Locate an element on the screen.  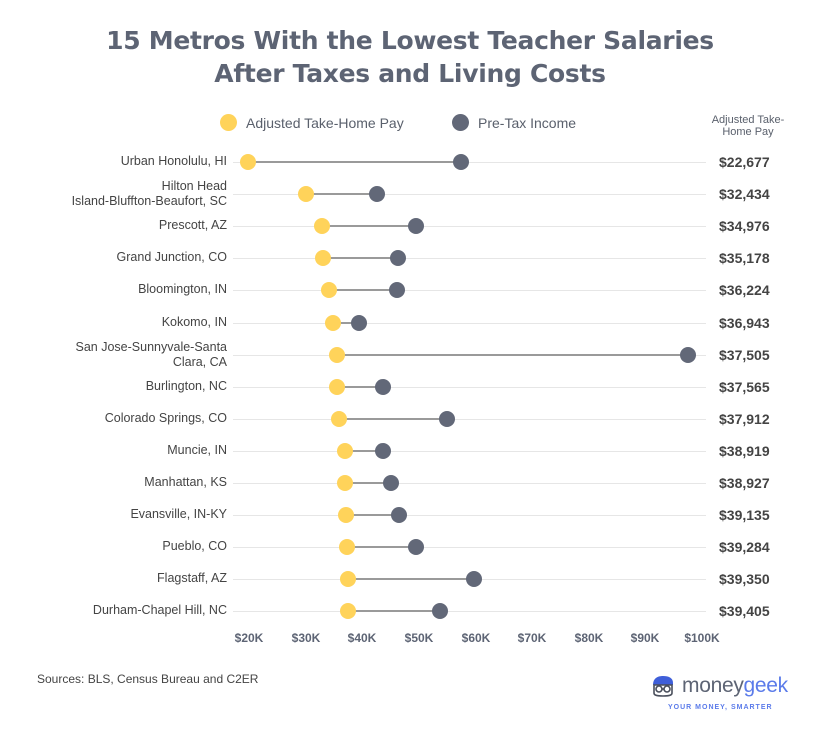
brand-name: moneygeek is located at coordinates (735, 686).